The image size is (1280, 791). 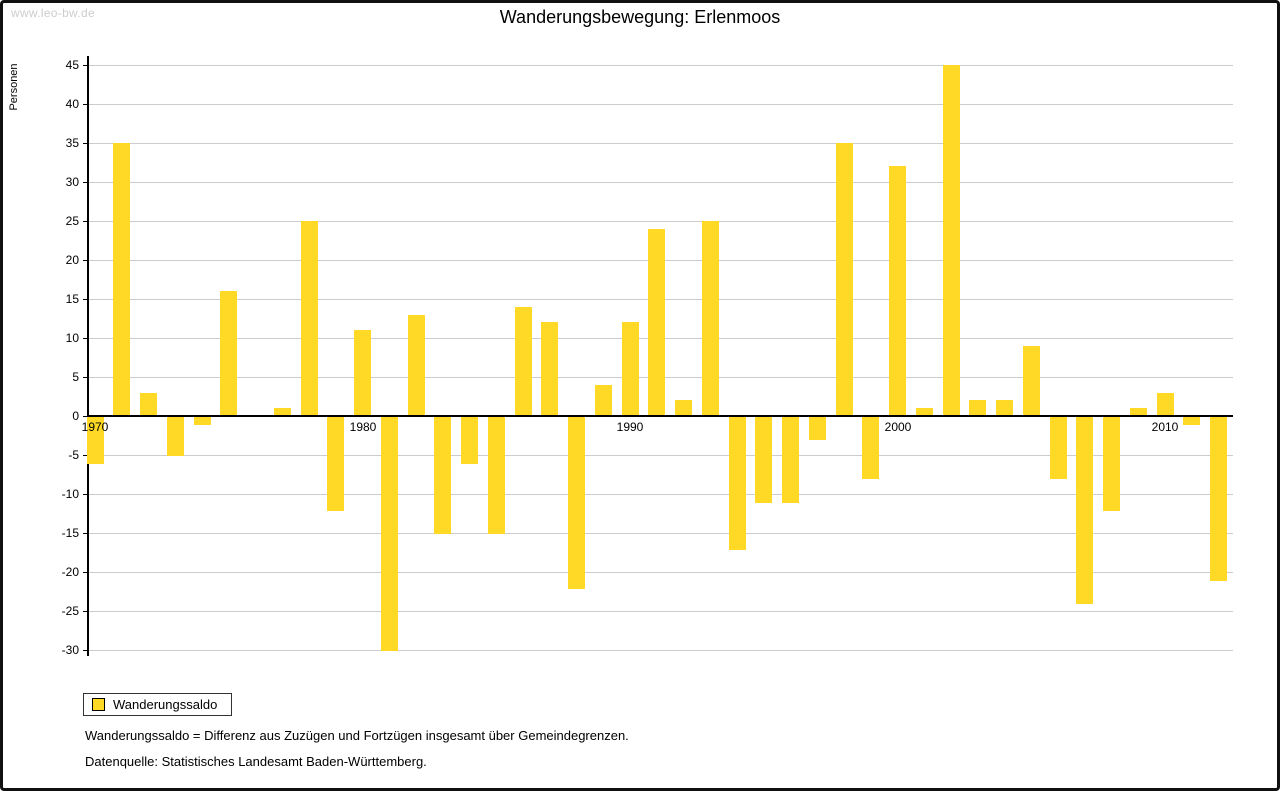 I want to click on y-tick-label: 35, so click(x=72, y=143).